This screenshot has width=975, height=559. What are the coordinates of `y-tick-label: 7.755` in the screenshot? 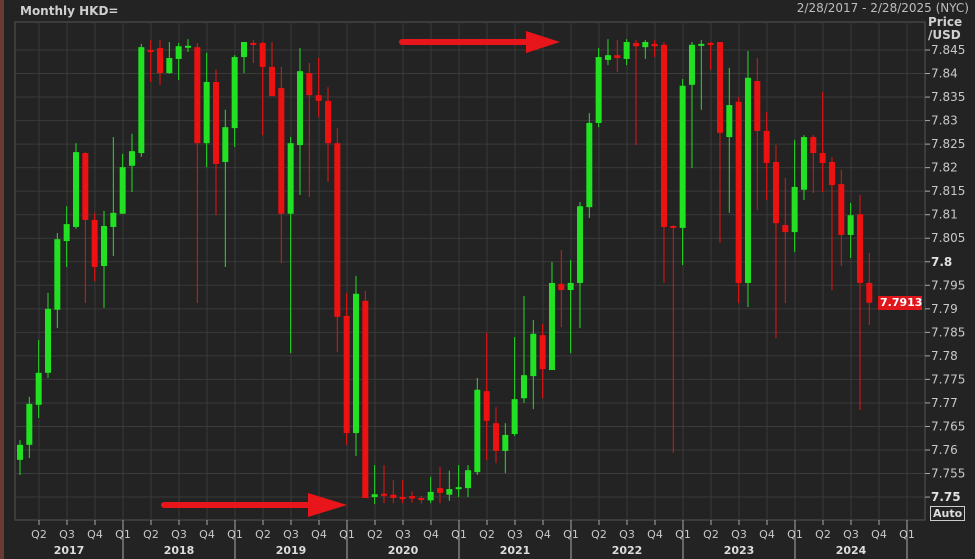 It's located at (948, 474).